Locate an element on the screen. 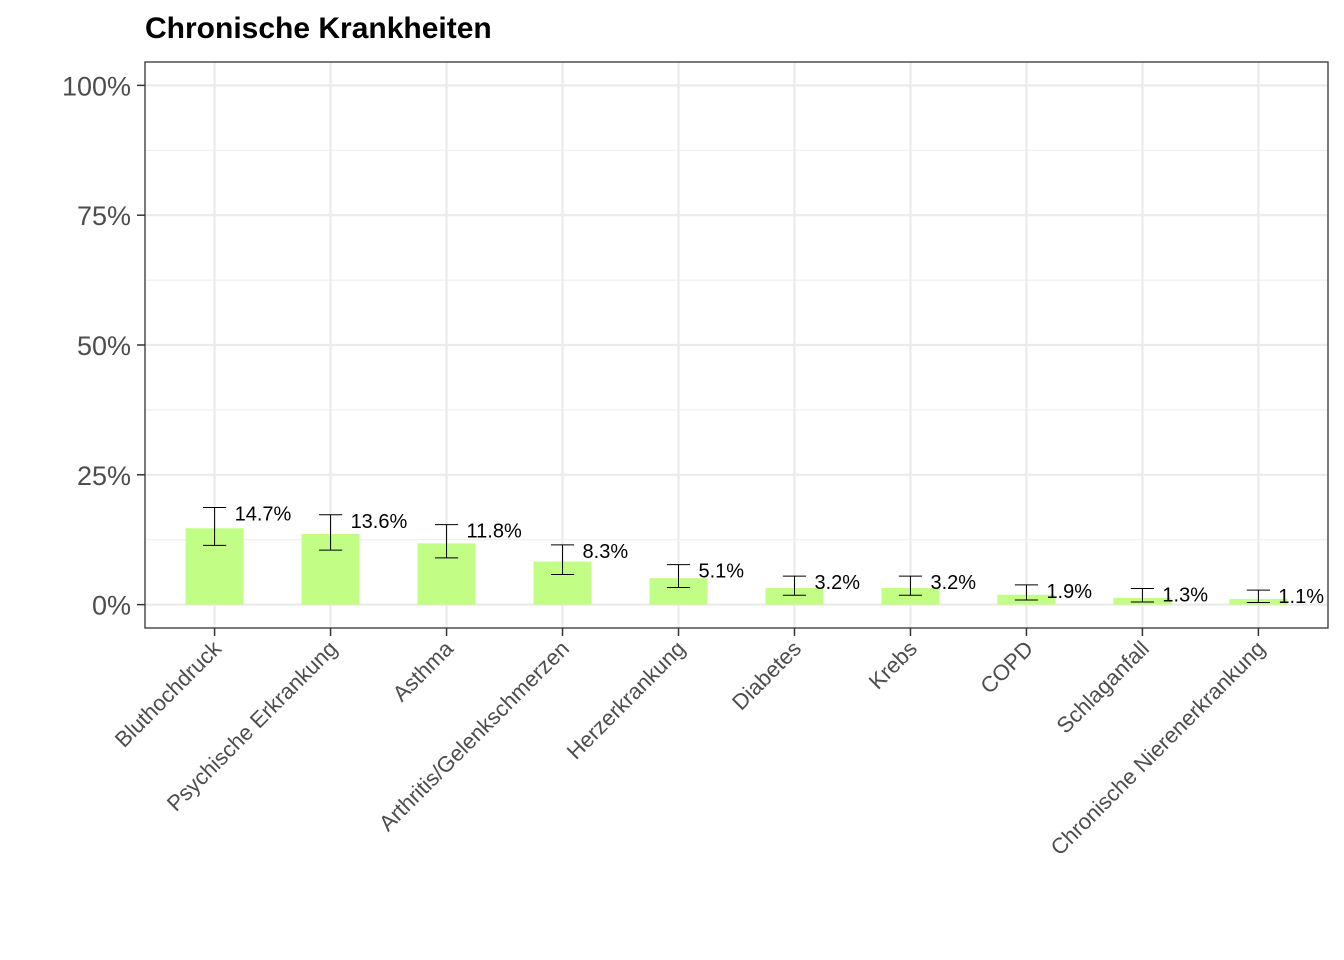 This screenshot has width=1344, height=960. x-tick-label: Schlaganfall is located at coordinates (1103, 687).